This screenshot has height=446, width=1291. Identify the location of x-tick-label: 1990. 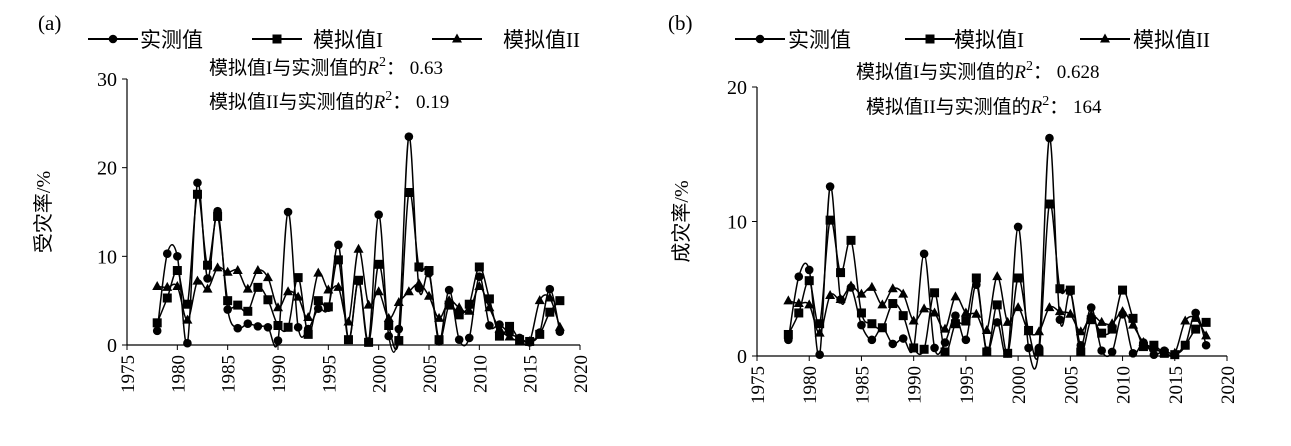
(279, 374).